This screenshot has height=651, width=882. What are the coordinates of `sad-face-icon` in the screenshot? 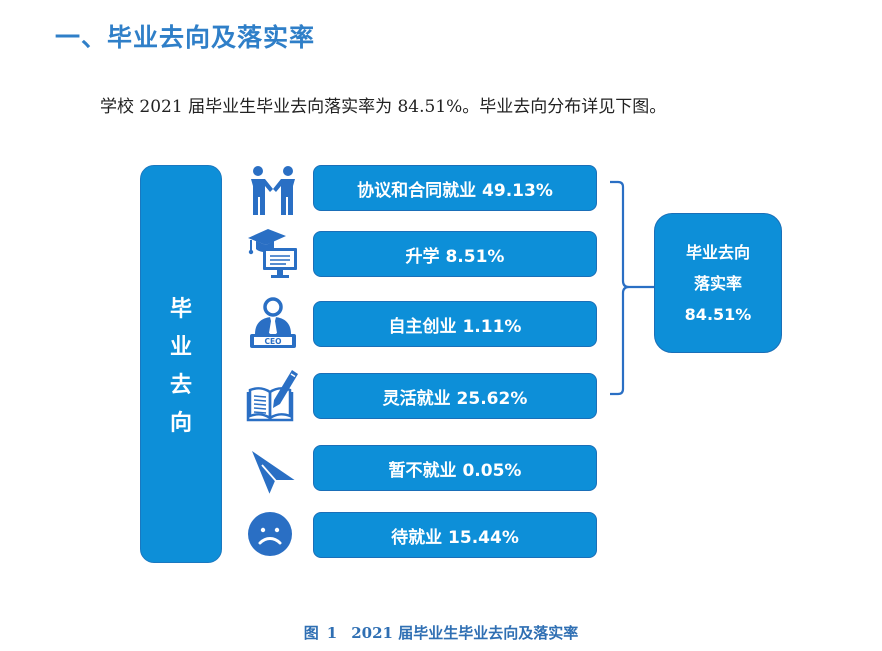 It's located at (270, 534).